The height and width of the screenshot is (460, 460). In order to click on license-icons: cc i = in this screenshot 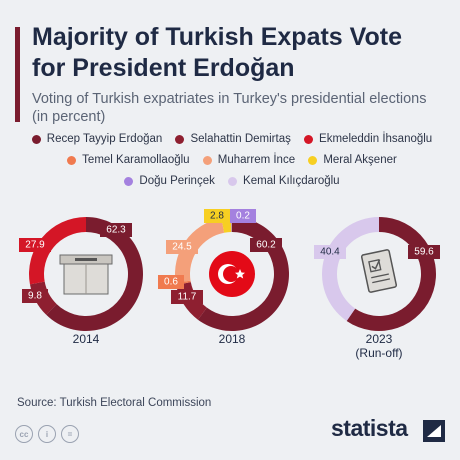, I will do `click(47, 434)`.